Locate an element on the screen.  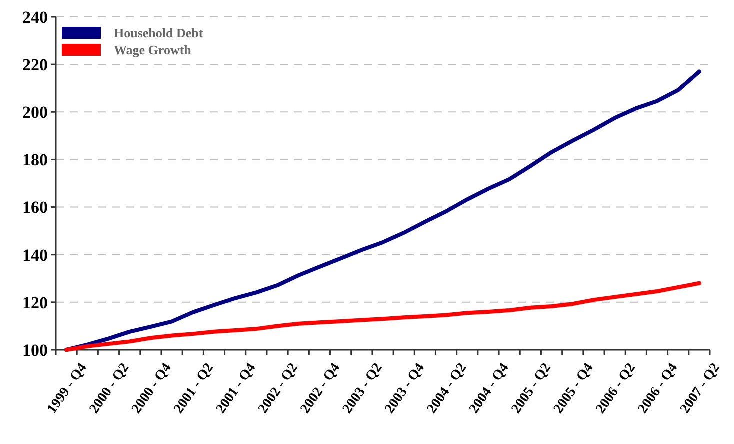
y-tick-label: 240 is located at coordinates (35, 17).